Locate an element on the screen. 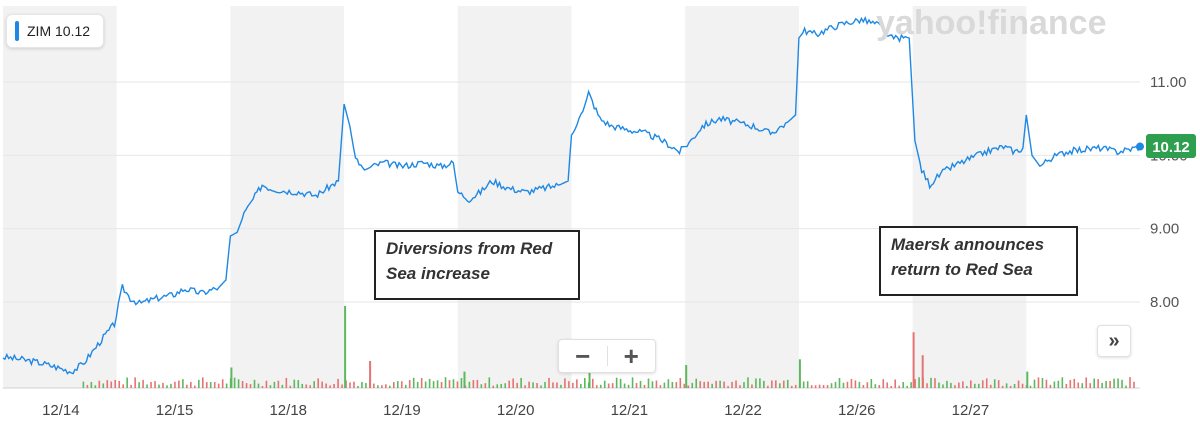 This screenshot has width=1200, height=421. zoom-in-button: + is located at coordinates (631, 355).